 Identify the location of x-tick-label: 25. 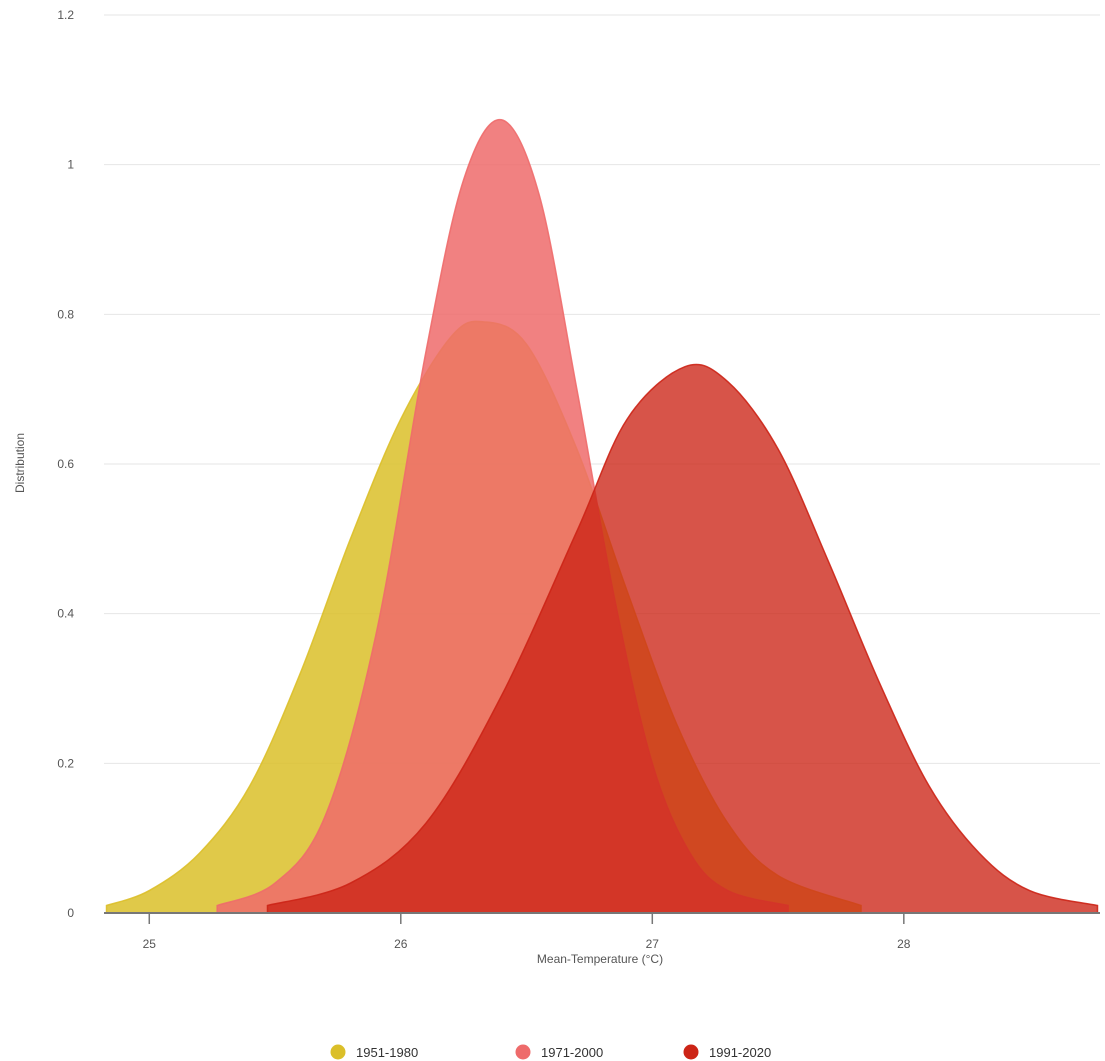
(150, 944).